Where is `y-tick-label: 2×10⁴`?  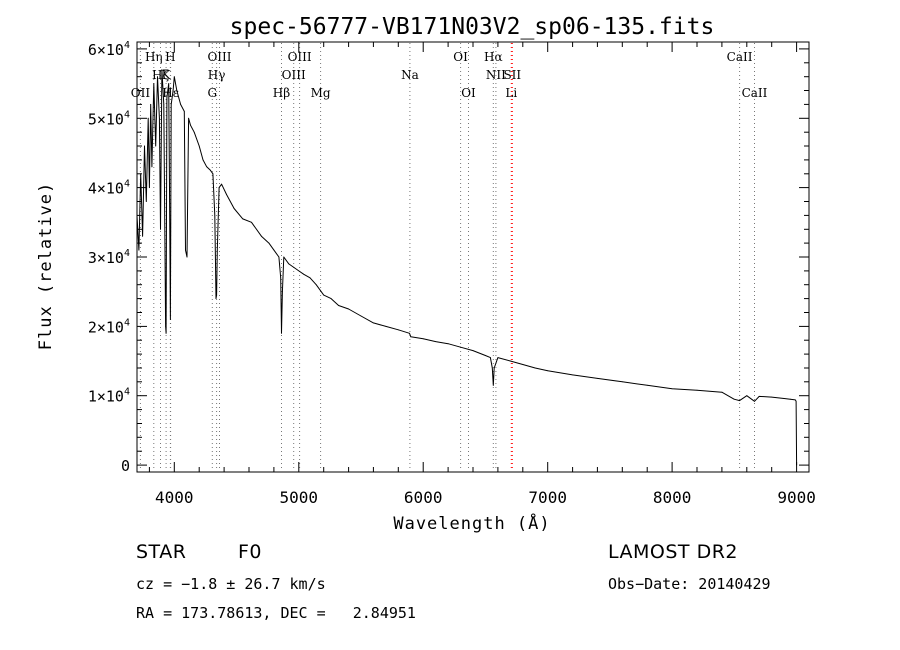 y-tick-label: 2×10⁴ is located at coordinates (109, 326).